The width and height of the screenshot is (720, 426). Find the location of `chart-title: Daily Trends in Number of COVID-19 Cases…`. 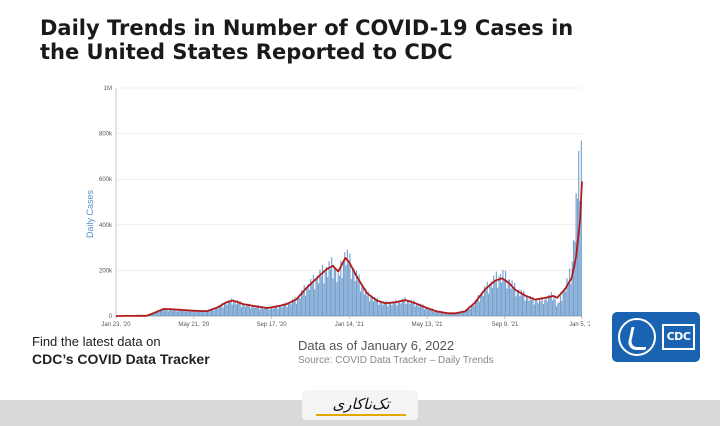

chart-title: Daily Trends in Number of COVID-19 Cases… is located at coordinates (320, 40).